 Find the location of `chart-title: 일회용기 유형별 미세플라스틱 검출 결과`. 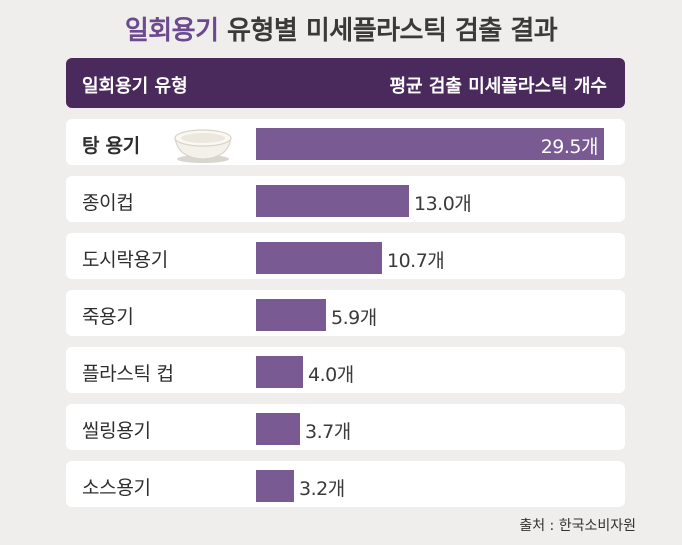

chart-title: 일회용기 유형별 미세플라스틱 검출 결과 is located at coordinates (341, 28).